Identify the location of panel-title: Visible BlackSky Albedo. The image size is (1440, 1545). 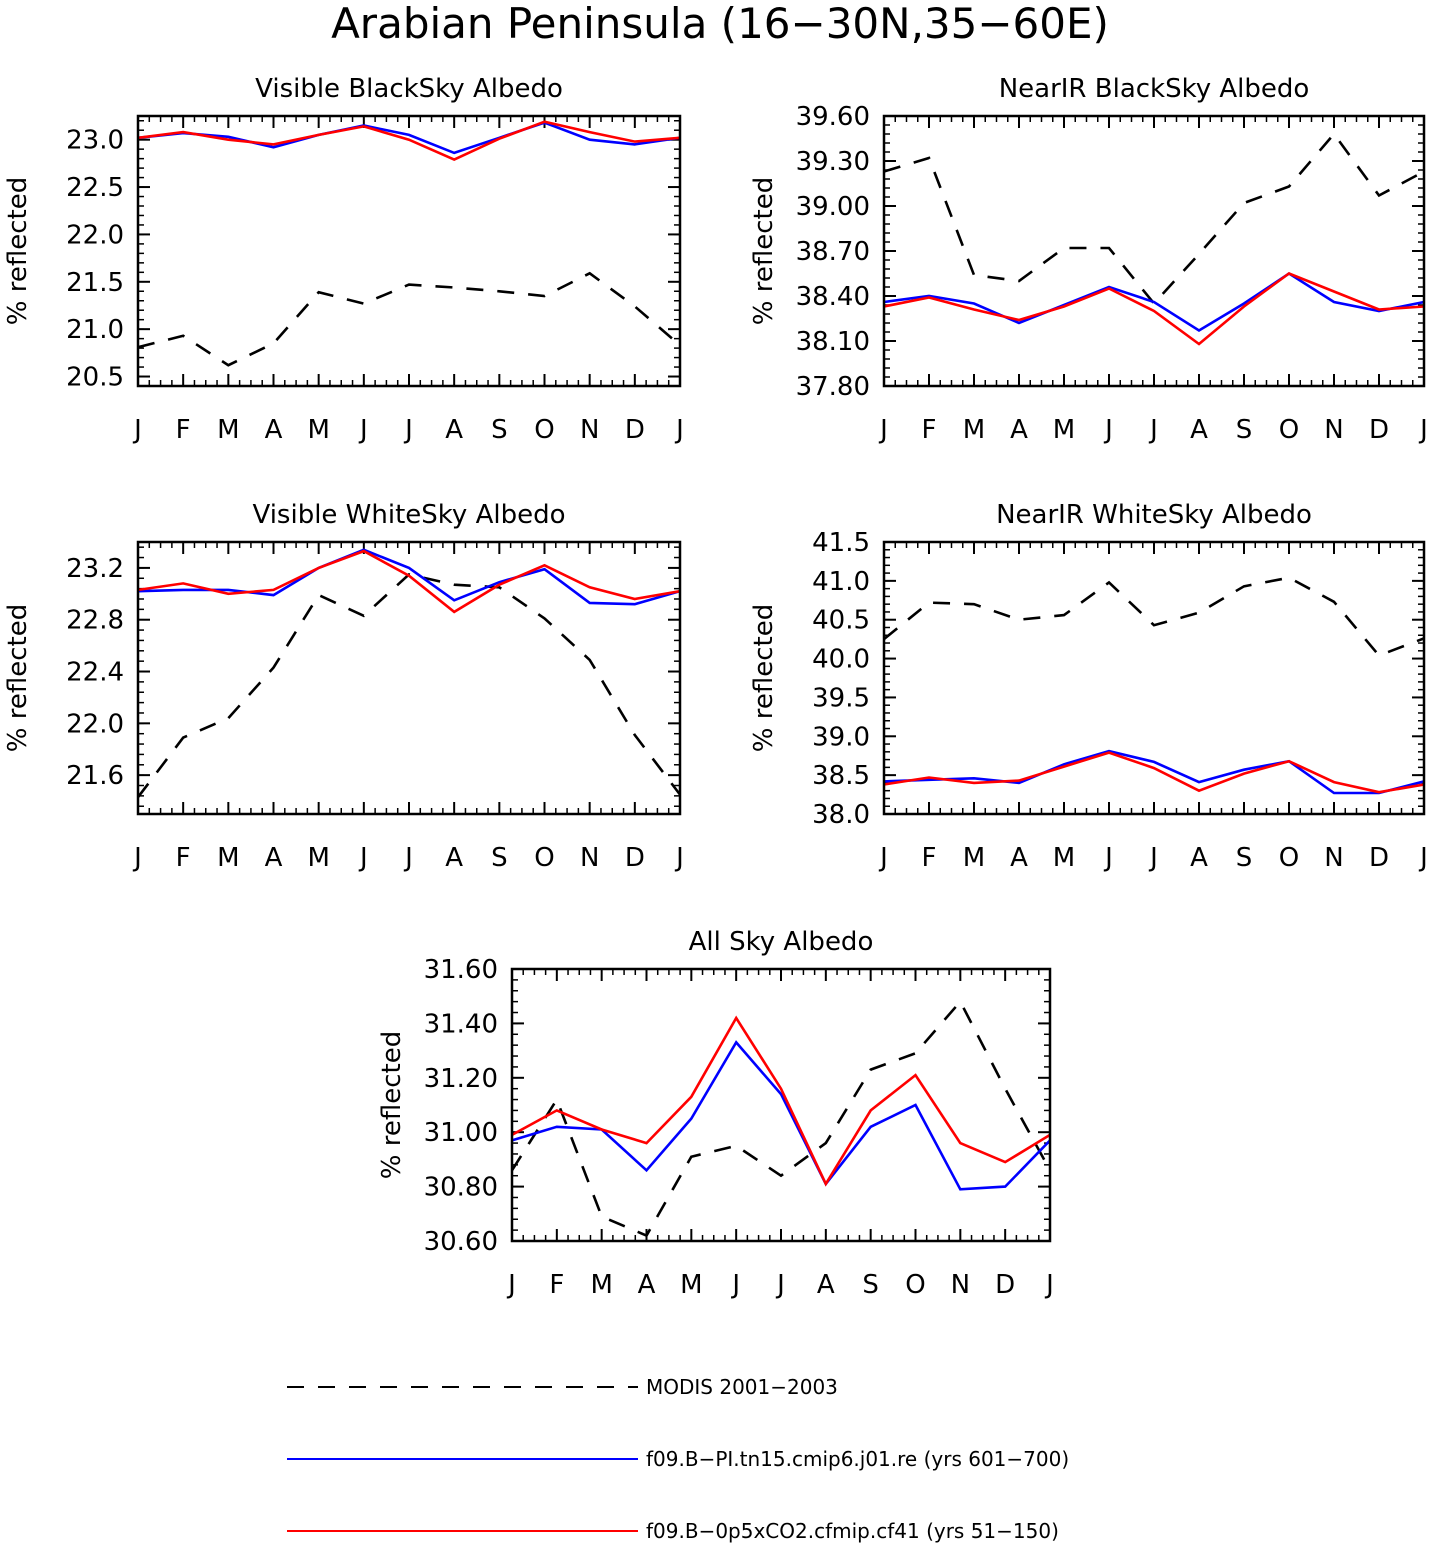
(409, 89).